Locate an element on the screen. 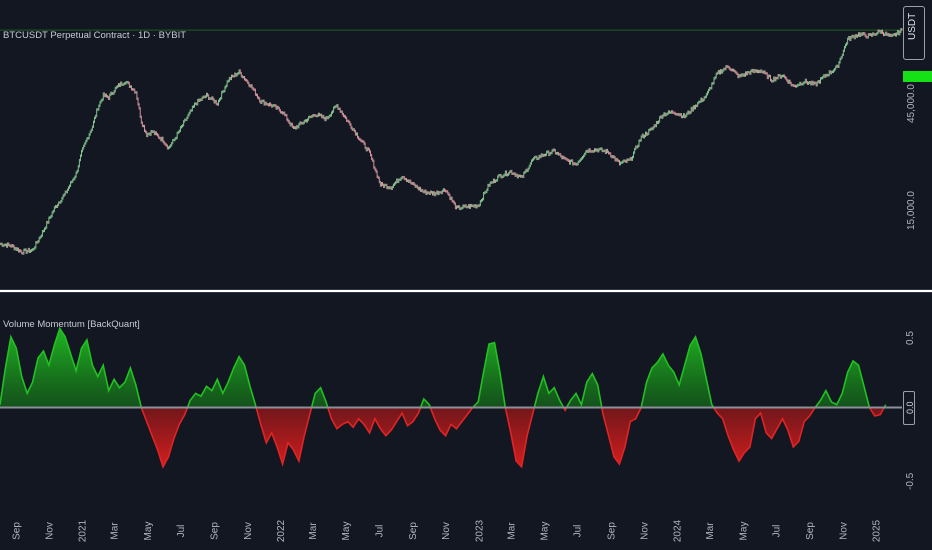  momentum-negative-area is located at coordinates (443, 437).